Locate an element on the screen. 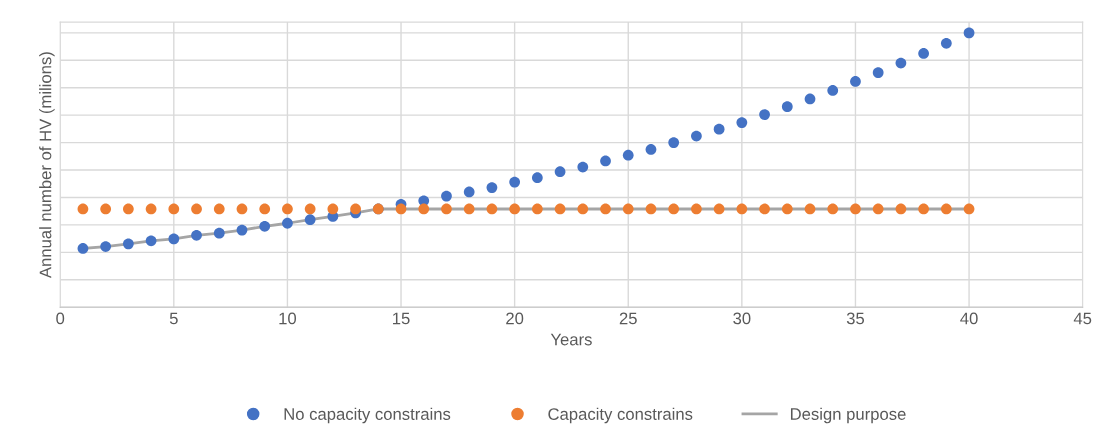  x-tick-label: 5 is located at coordinates (173, 318).